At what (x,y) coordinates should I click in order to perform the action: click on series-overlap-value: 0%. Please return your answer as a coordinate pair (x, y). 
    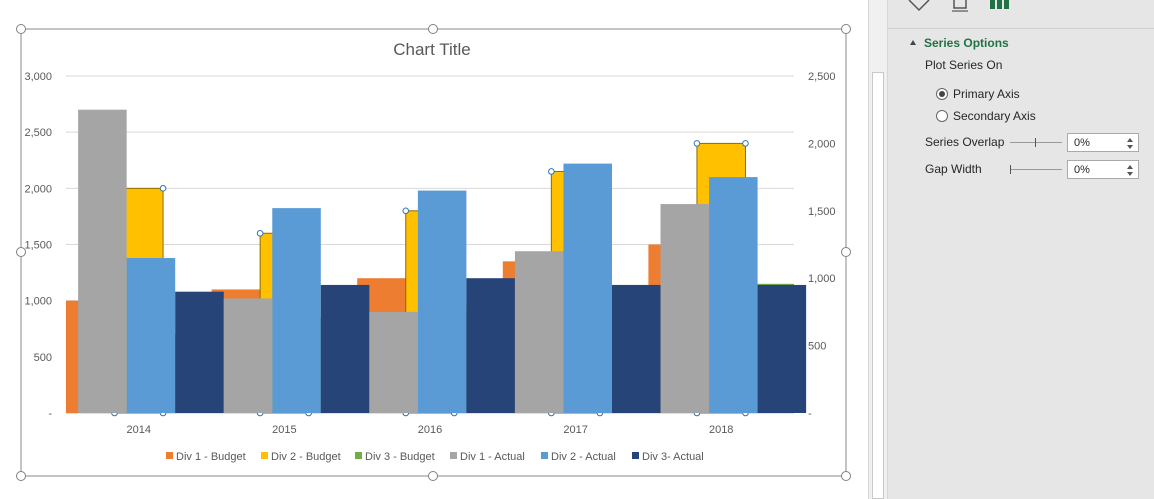
    Looking at the image, I should click on (1082, 143).